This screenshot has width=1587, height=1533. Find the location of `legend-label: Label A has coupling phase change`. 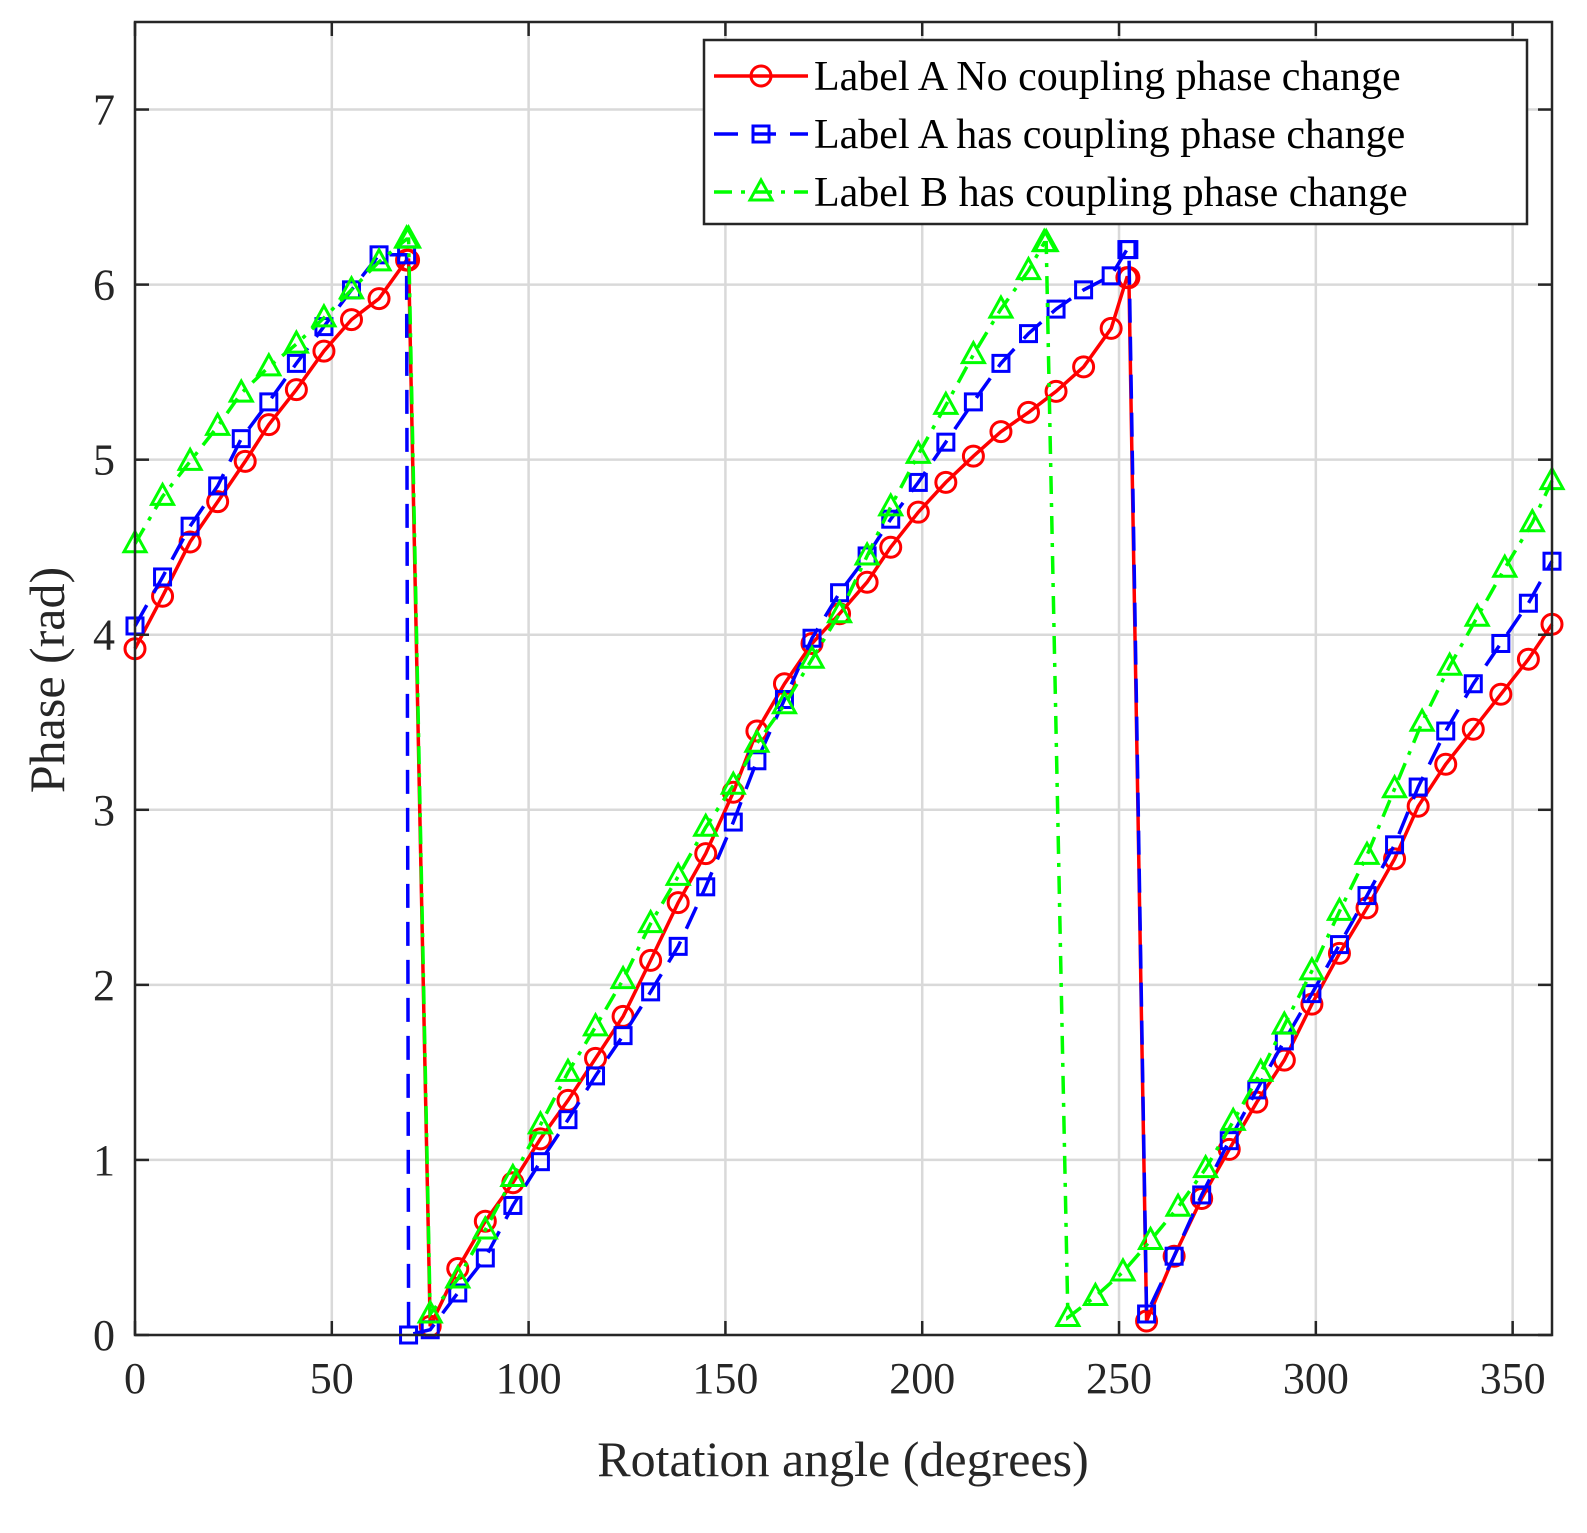

legend-label: Label A has coupling phase change is located at coordinates (1109, 135).